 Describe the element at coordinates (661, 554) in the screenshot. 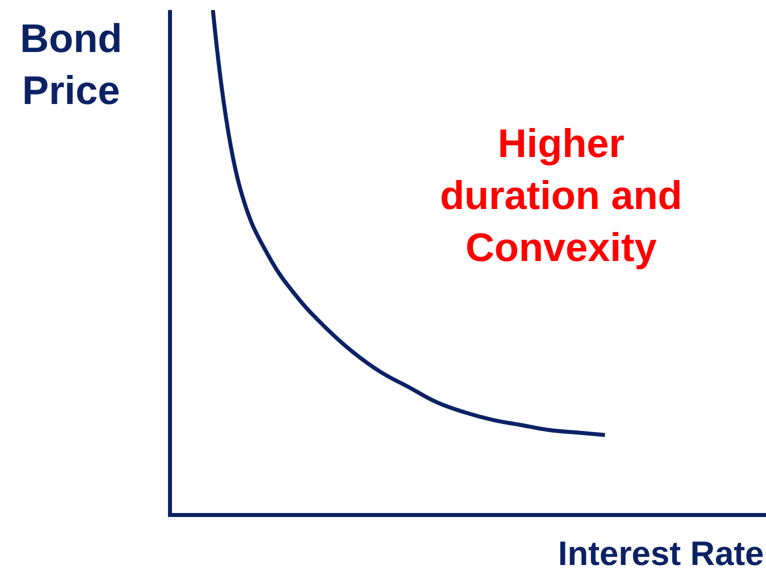

I see `x-axis-title: Interest Rate` at that location.